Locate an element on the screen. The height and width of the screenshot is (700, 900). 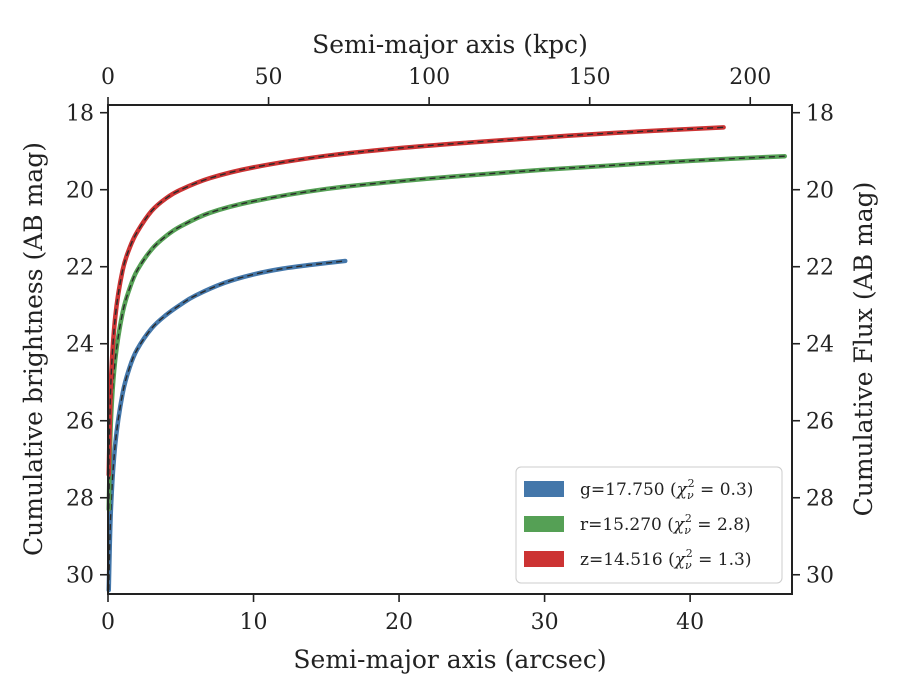
x-tick-label: 30 is located at coordinates (545, 622).